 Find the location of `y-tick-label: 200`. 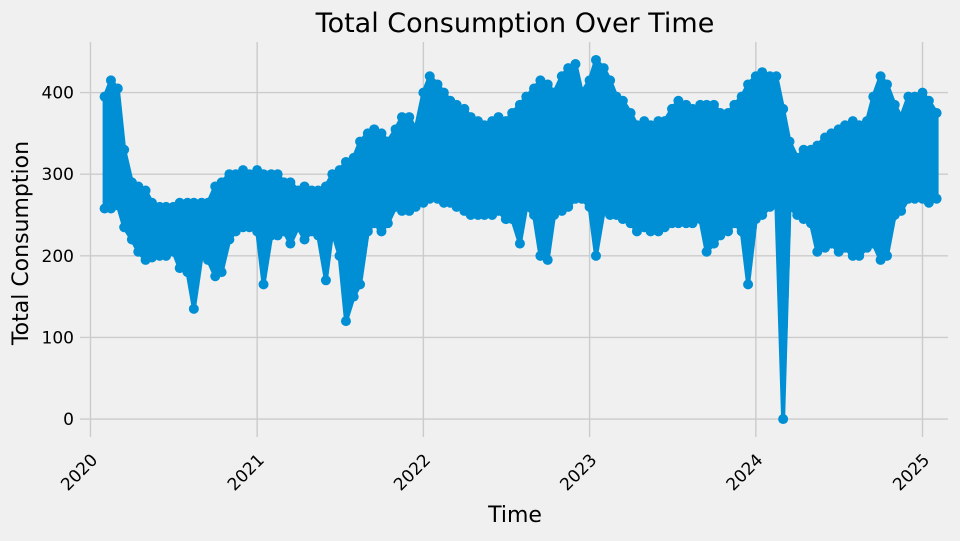

y-tick-label: 200 is located at coordinates (58, 257).